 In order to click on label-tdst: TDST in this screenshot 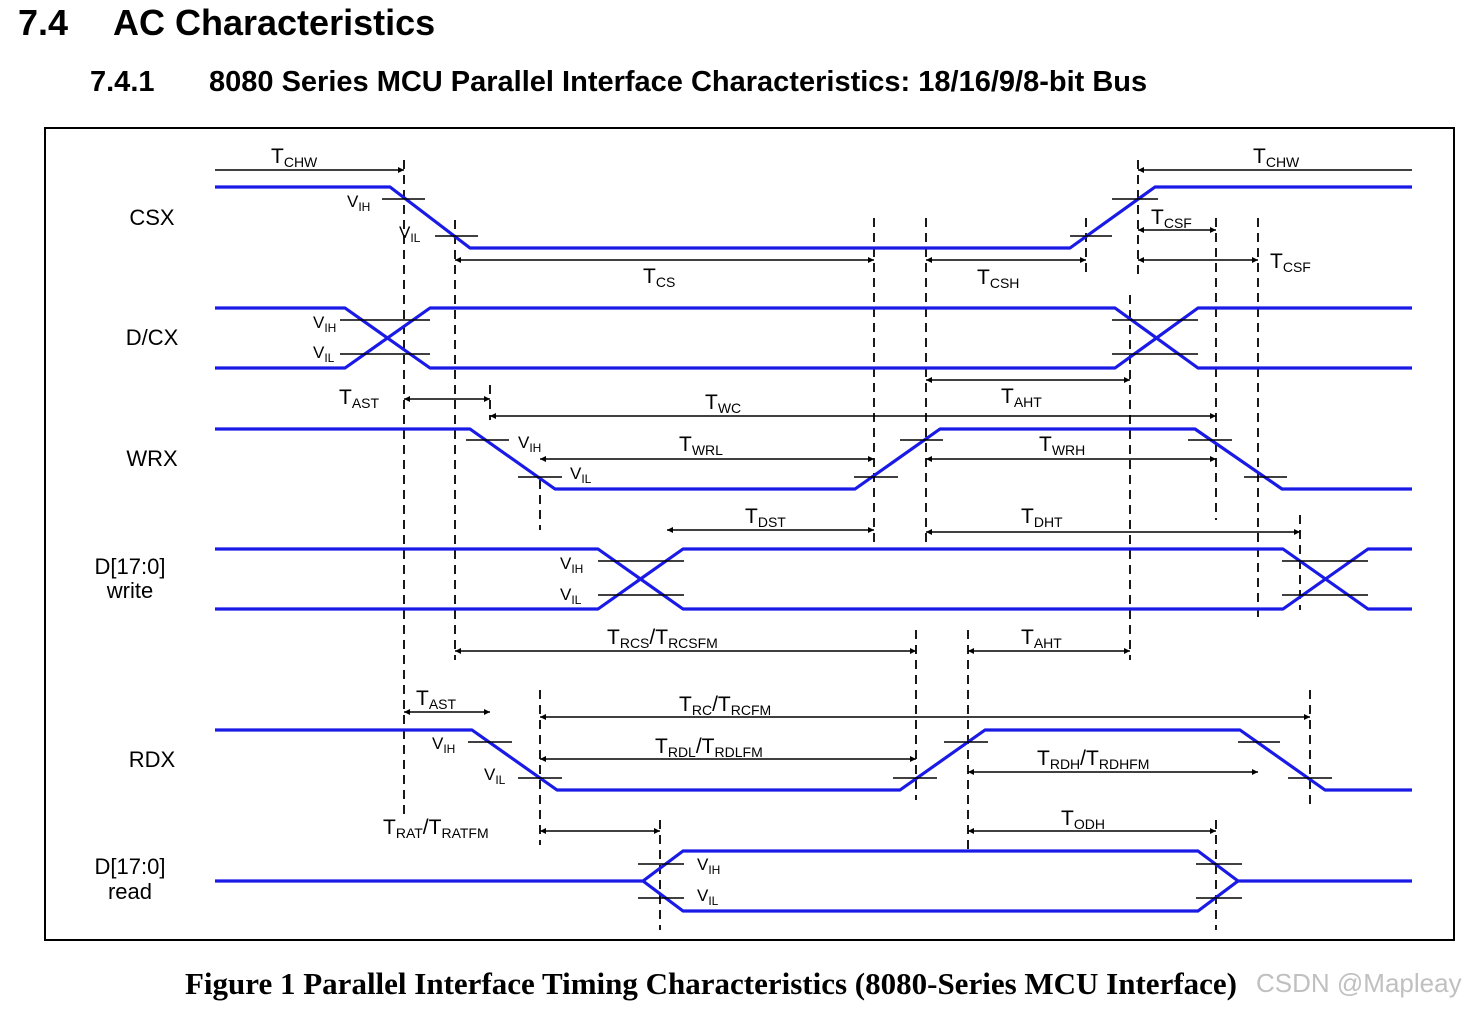, I will do `click(765, 517)`.